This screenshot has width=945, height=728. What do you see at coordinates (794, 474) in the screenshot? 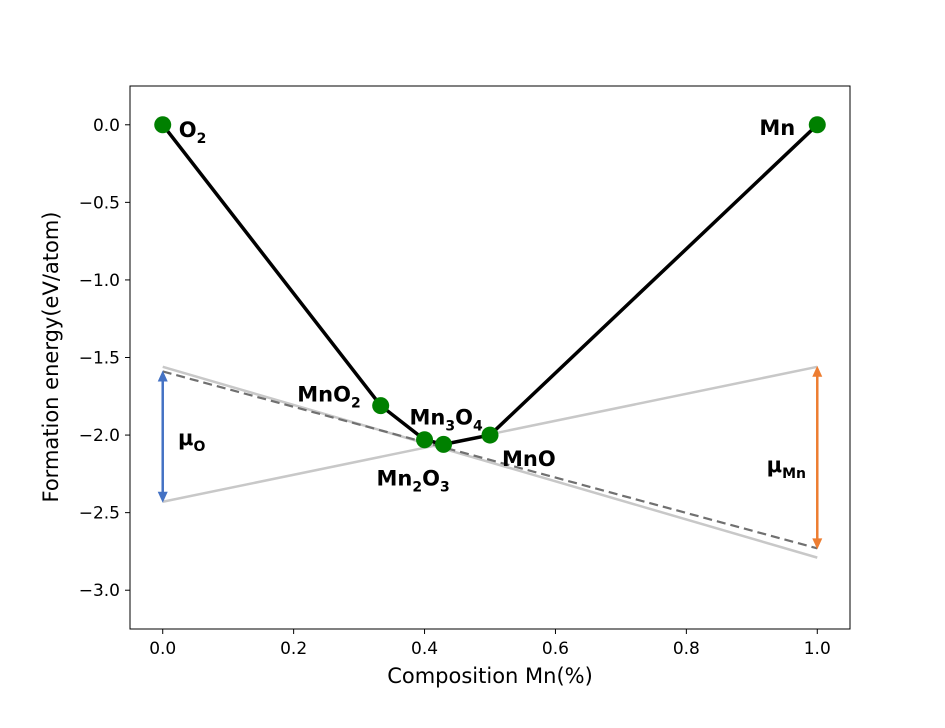
I see `mu-mn-label-part: Mn` at bounding box center [794, 474].